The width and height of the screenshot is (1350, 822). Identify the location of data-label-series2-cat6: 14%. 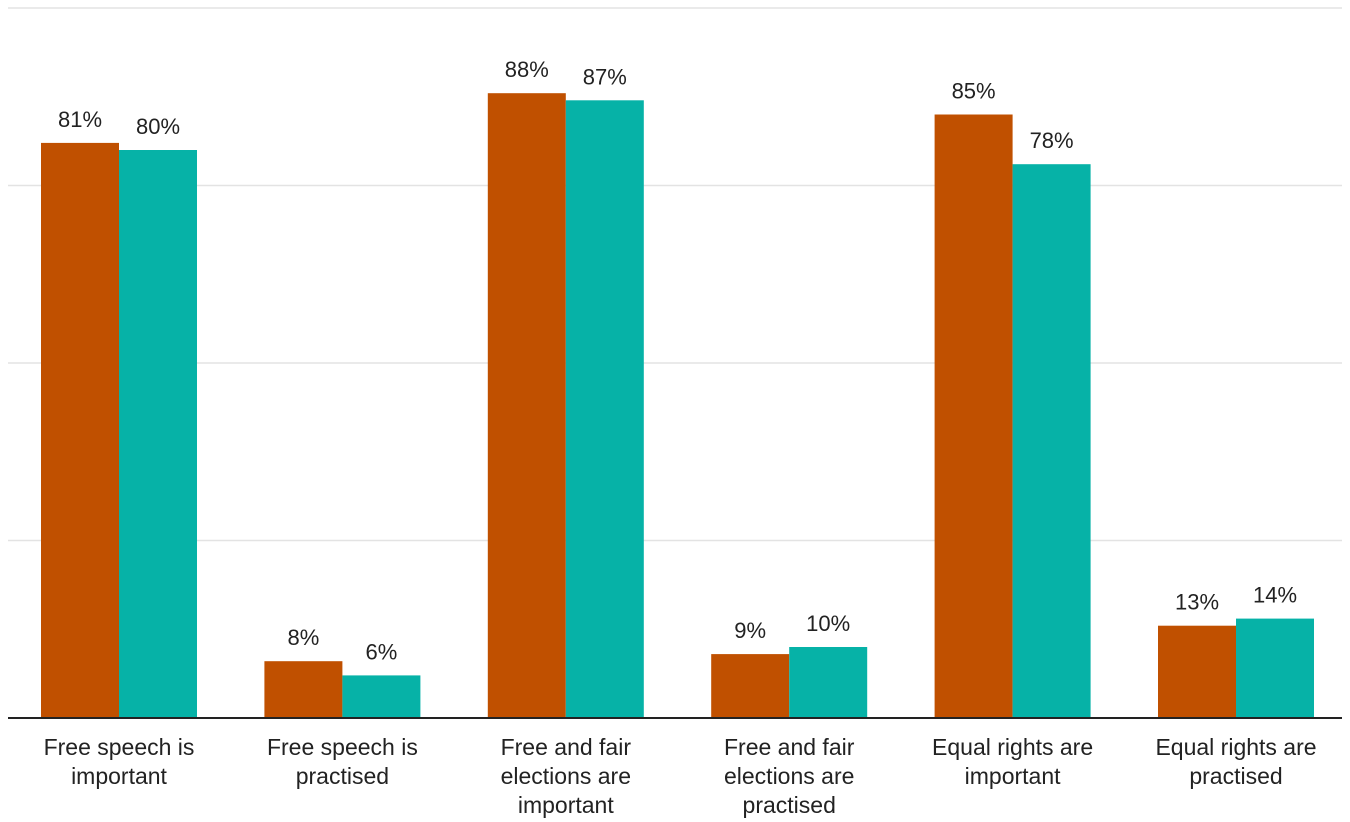
(1275, 595).